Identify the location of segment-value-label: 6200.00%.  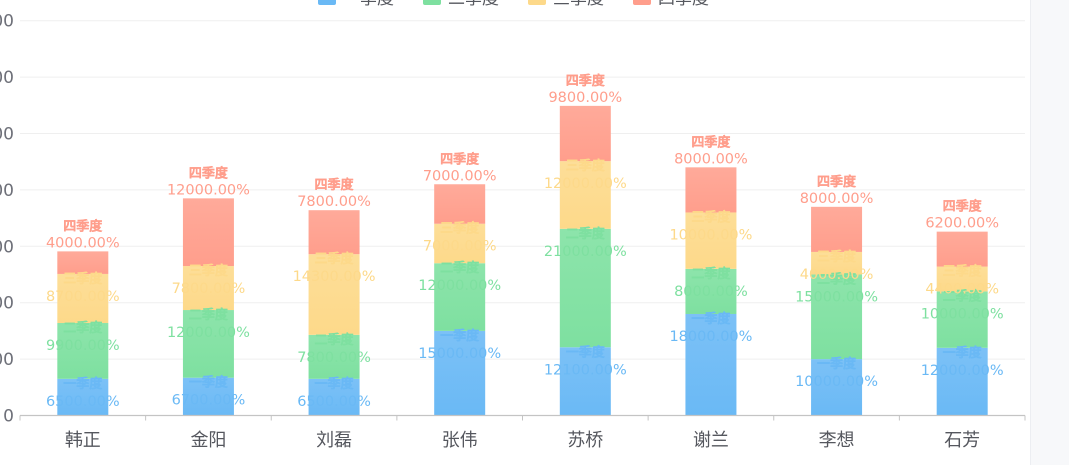
(962, 224).